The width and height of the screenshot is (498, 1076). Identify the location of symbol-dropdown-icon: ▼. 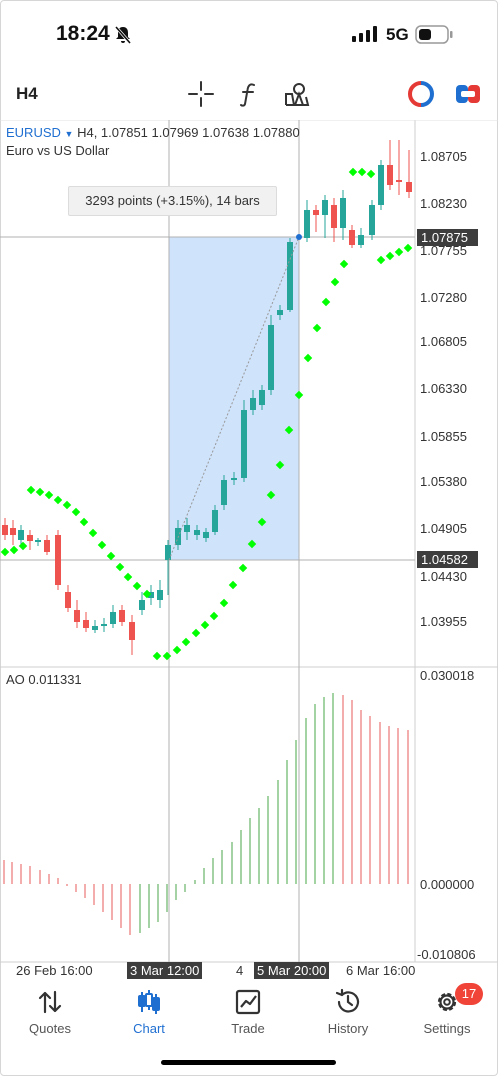
(69, 134).